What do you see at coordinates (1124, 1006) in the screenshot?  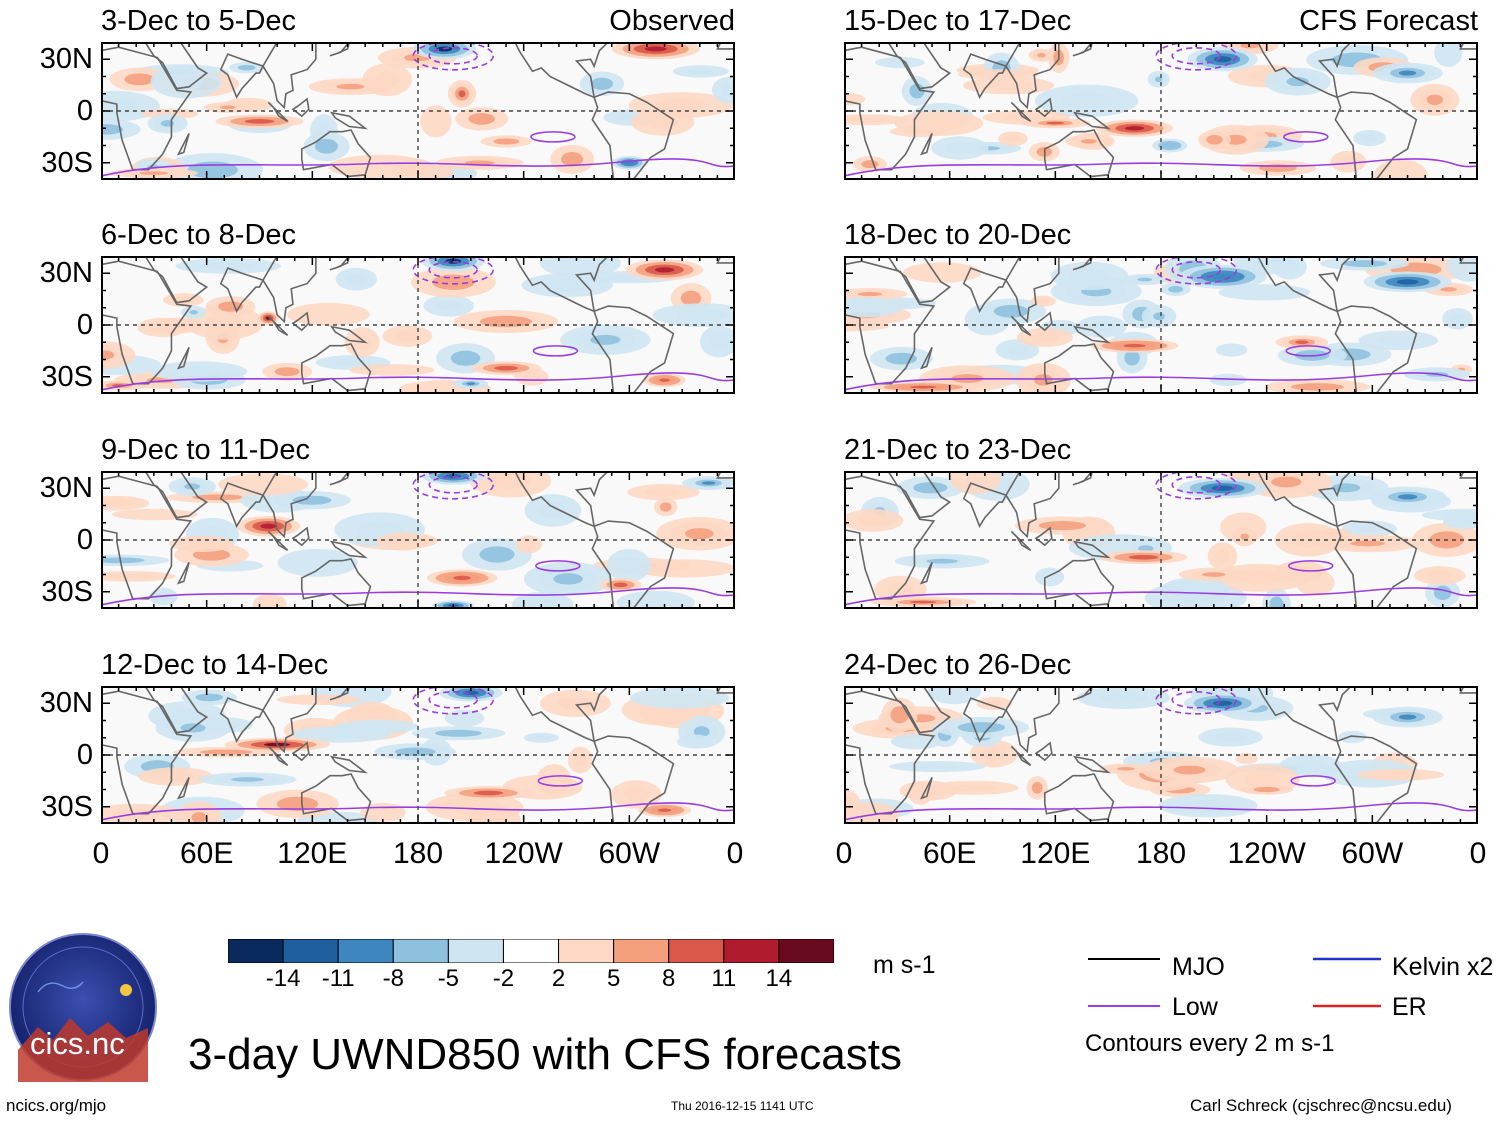 I see `legend-line-low` at bounding box center [1124, 1006].